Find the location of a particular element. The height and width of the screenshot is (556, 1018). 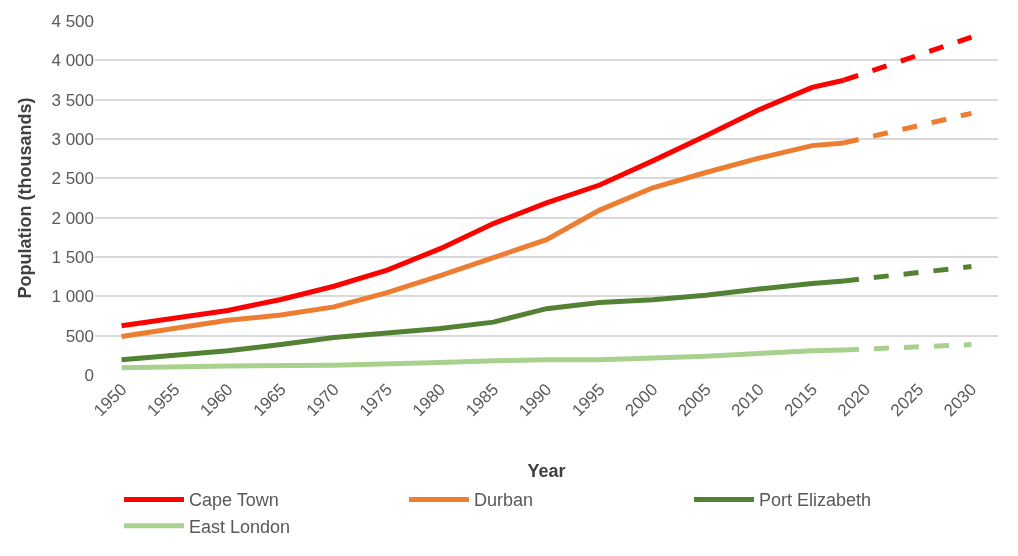

legend-label: East London is located at coordinates (240, 526).